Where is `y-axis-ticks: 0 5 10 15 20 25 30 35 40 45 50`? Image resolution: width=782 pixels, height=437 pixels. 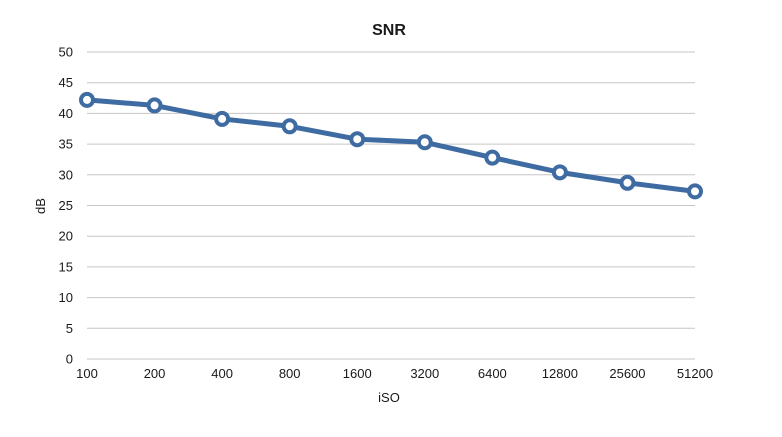 y-axis-ticks: 0 5 10 15 20 25 30 35 40 45 50 is located at coordinates (66, 206).